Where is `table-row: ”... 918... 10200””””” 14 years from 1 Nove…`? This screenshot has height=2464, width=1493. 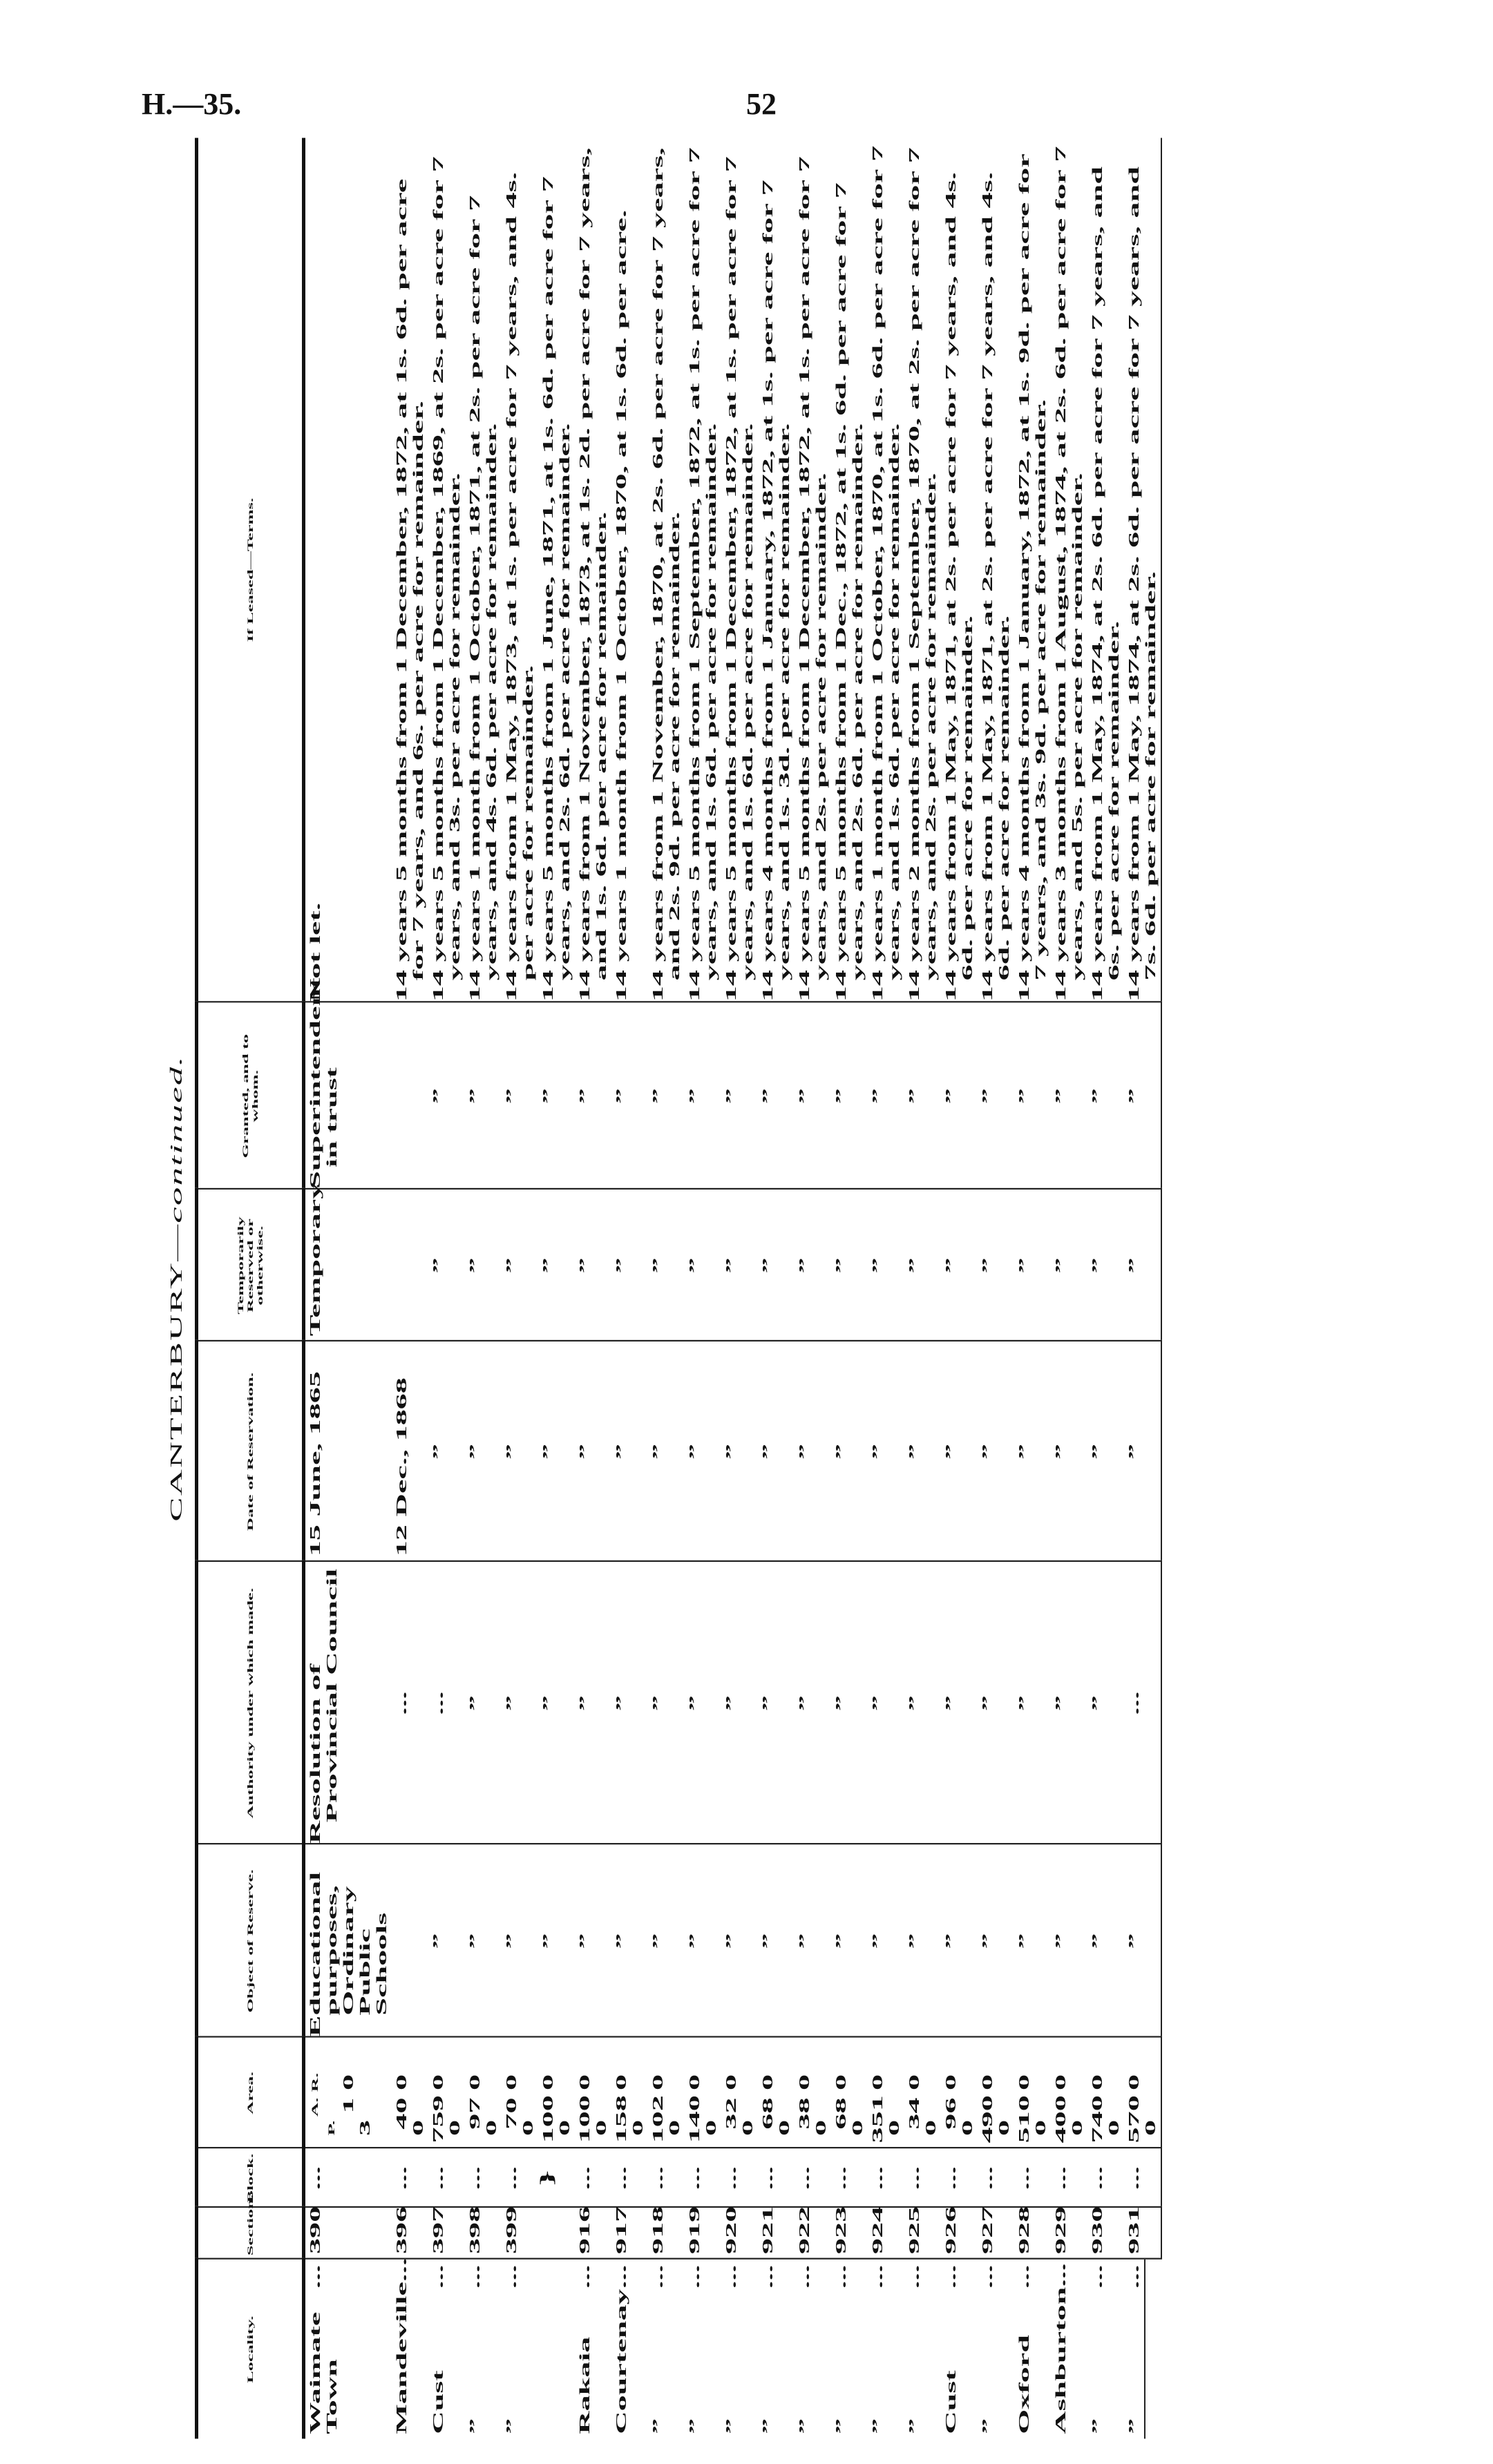
table-row: ”... 918... 10200””””” 14 years from 1 Nove… is located at coordinates (667, 1288).